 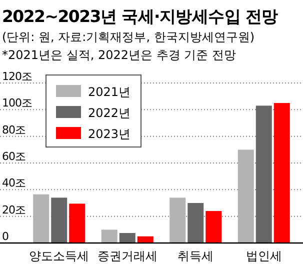 I want to click on y-tick-label: 80조, so click(x=14, y=129).